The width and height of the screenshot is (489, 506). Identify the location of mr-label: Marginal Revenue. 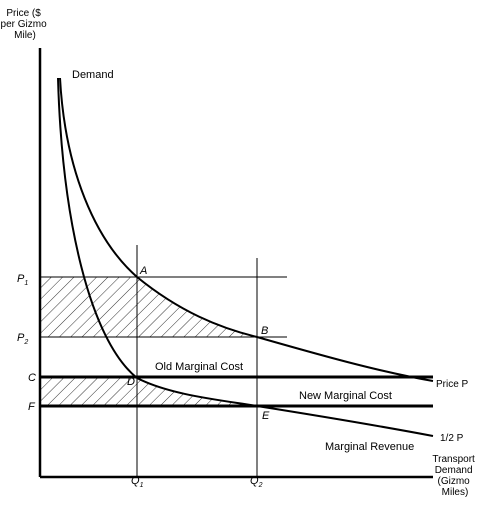
(369, 447).